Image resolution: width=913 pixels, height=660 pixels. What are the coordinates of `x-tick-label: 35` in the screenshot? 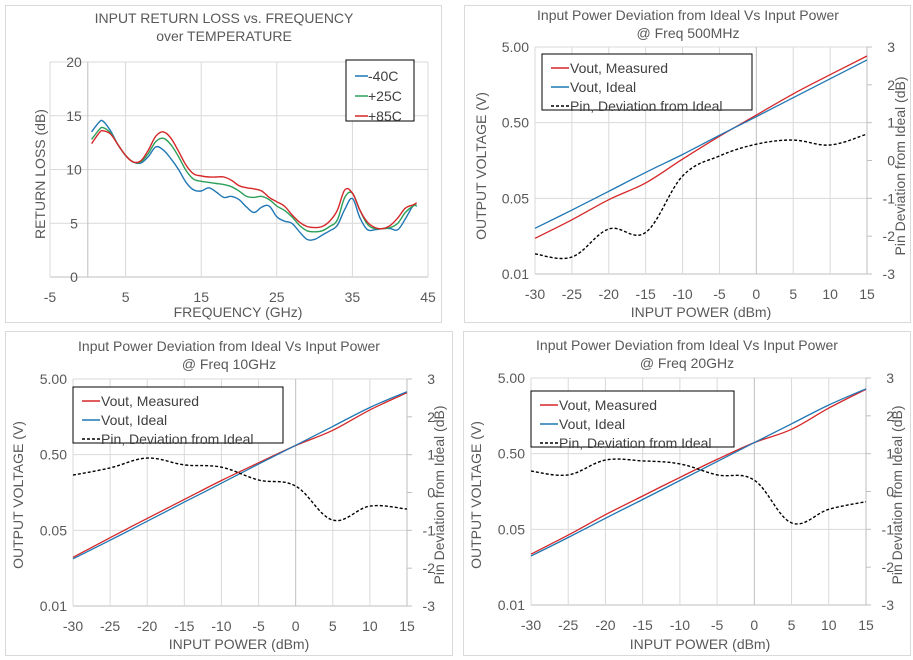 It's located at (353, 297).